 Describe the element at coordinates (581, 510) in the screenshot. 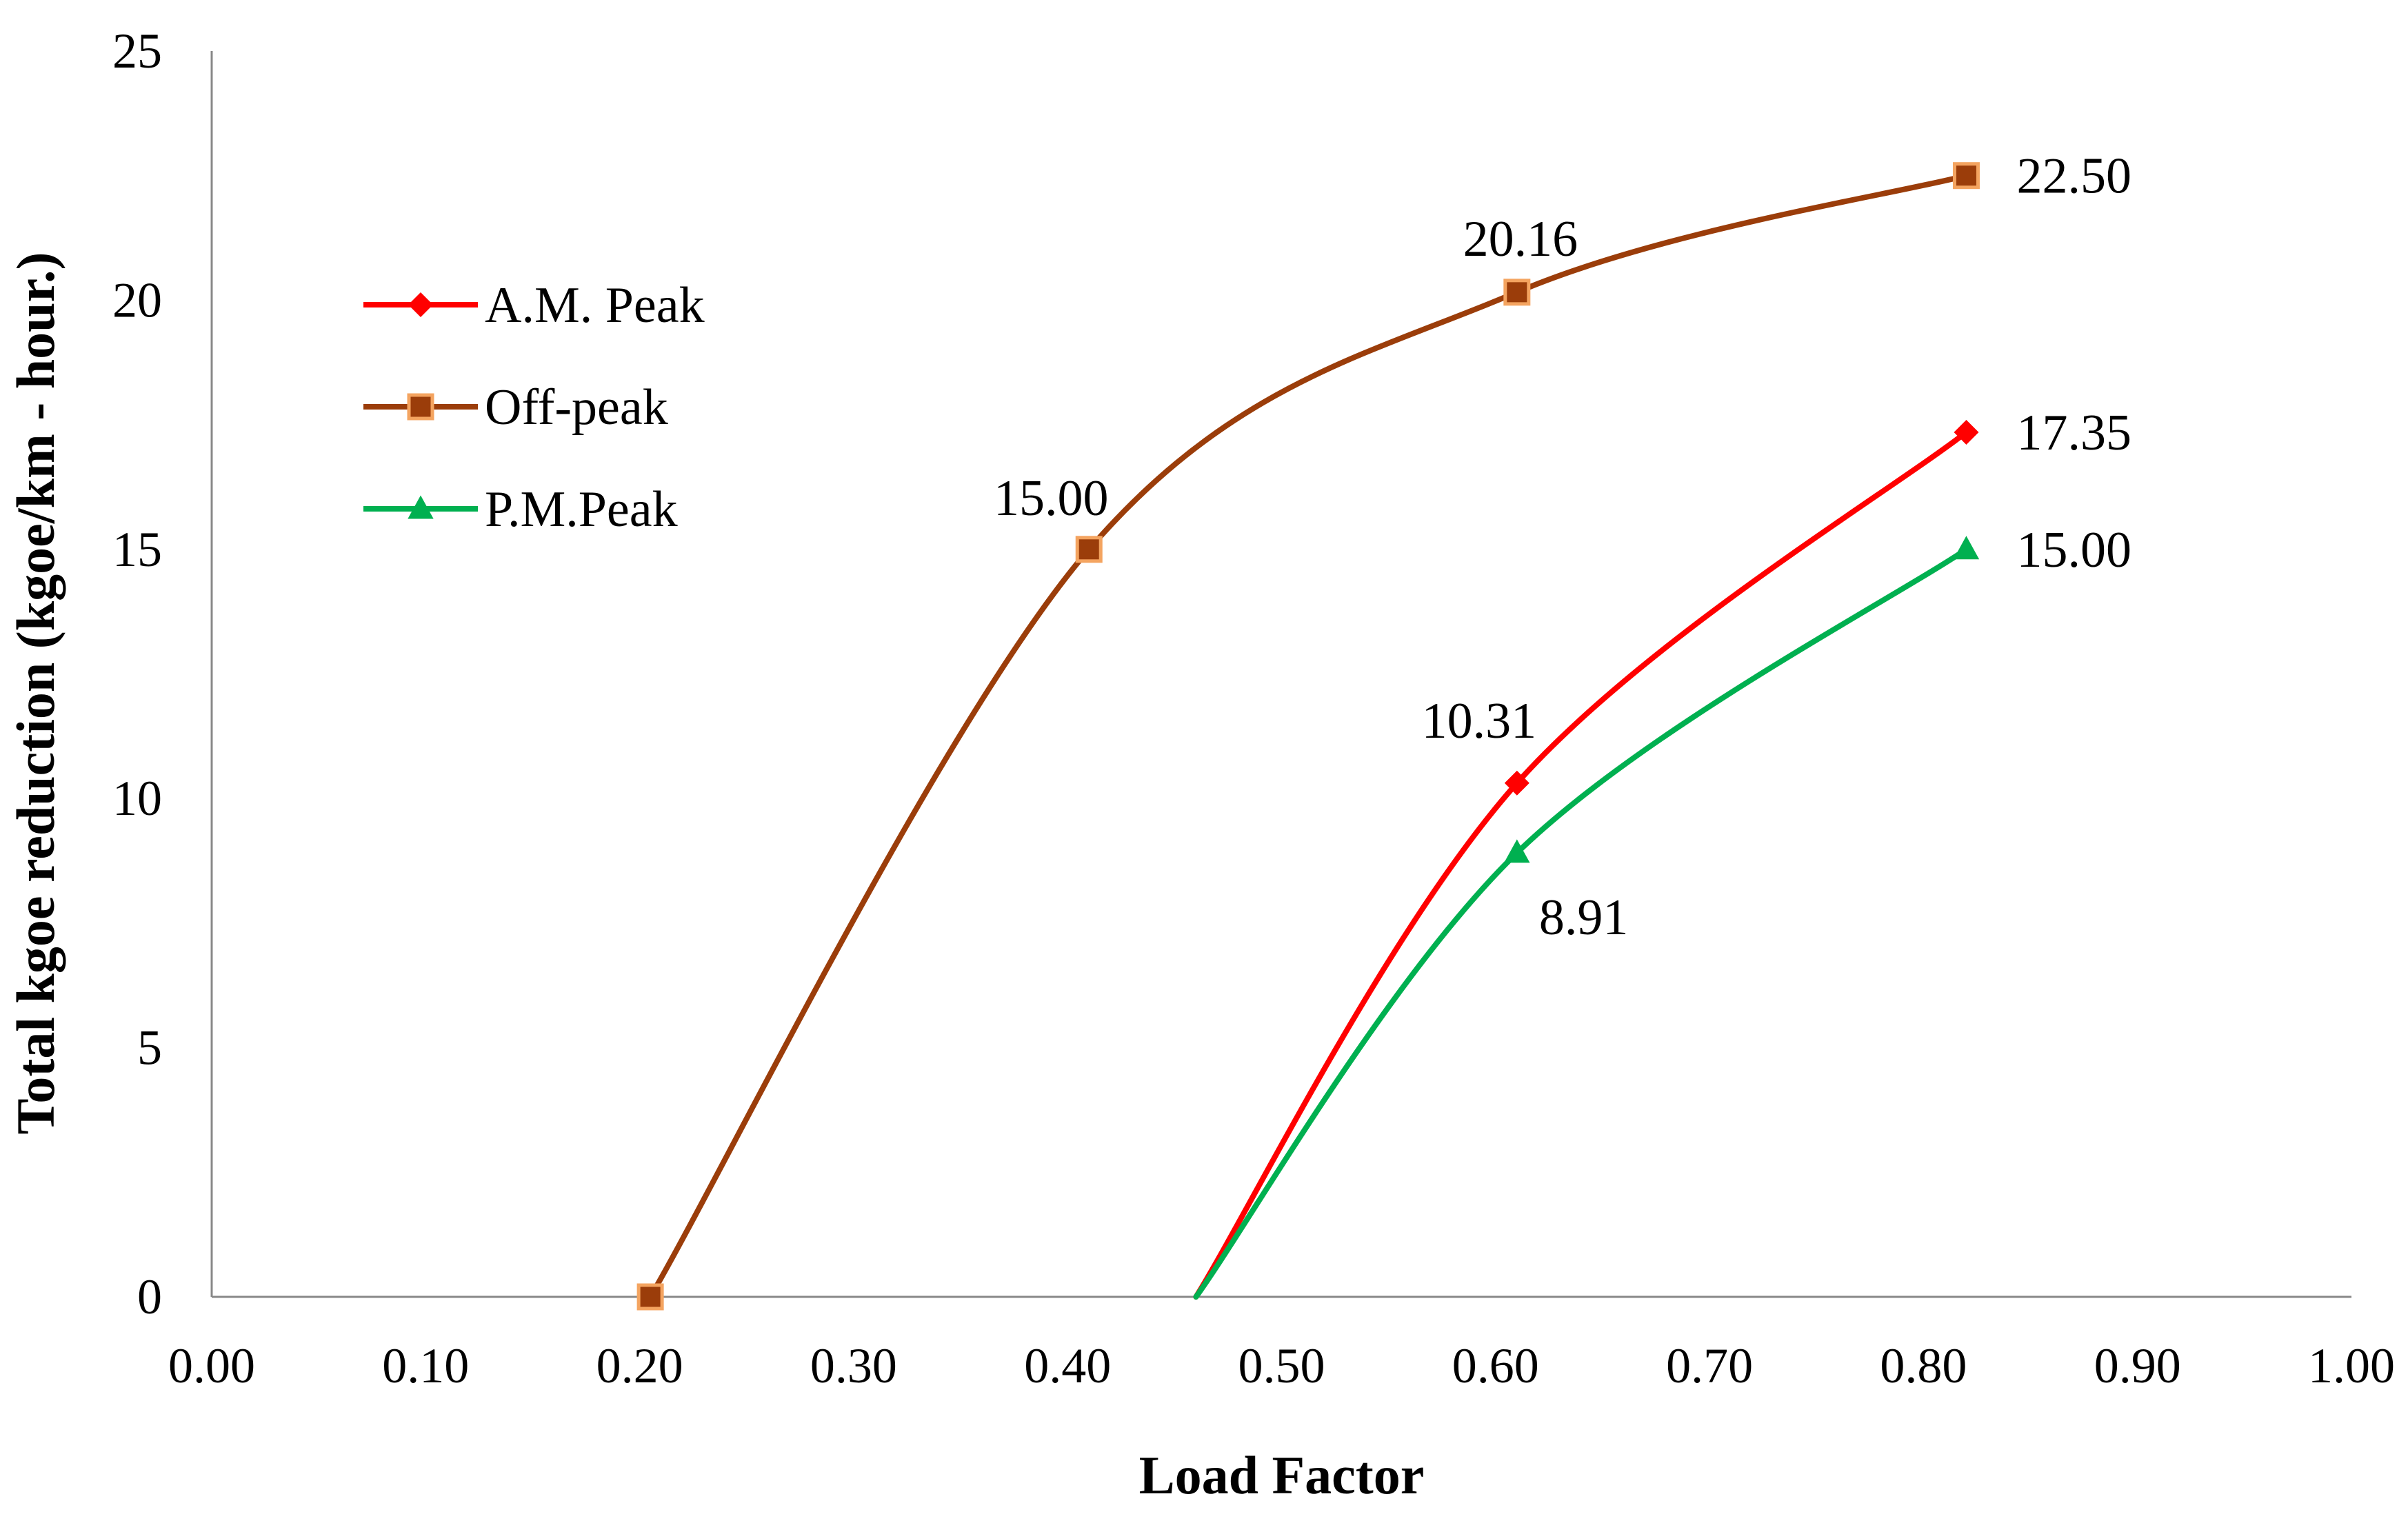

I see `legend-label: P.M.Peak` at that location.